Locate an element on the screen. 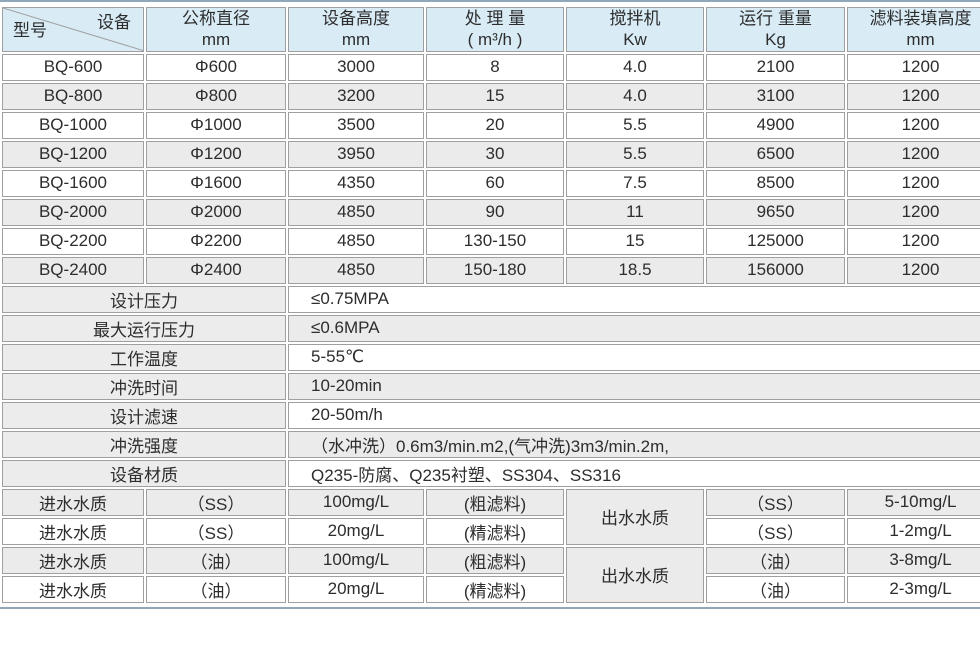 This screenshot has width=980, height=645. diagonal-line is located at coordinates (73, 29).